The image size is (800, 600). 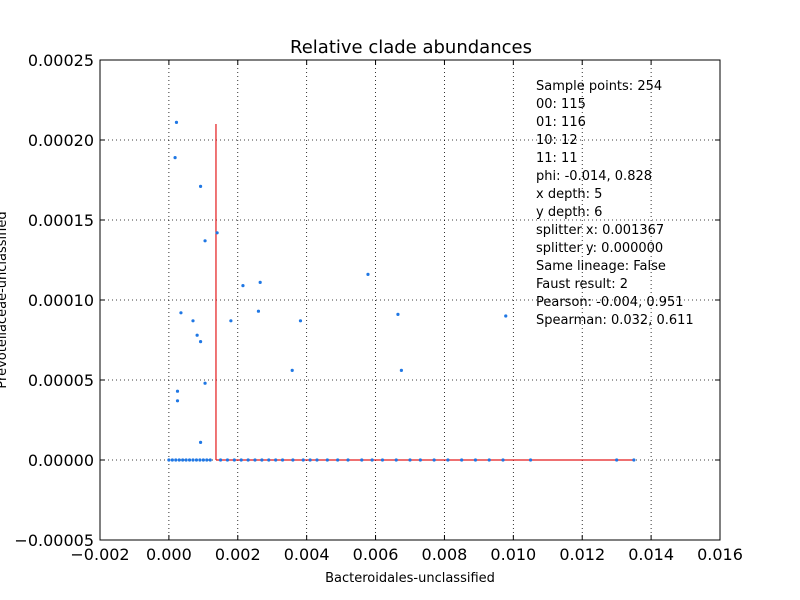 I want to click on annotation-line: 01: 116, so click(x=561, y=122).